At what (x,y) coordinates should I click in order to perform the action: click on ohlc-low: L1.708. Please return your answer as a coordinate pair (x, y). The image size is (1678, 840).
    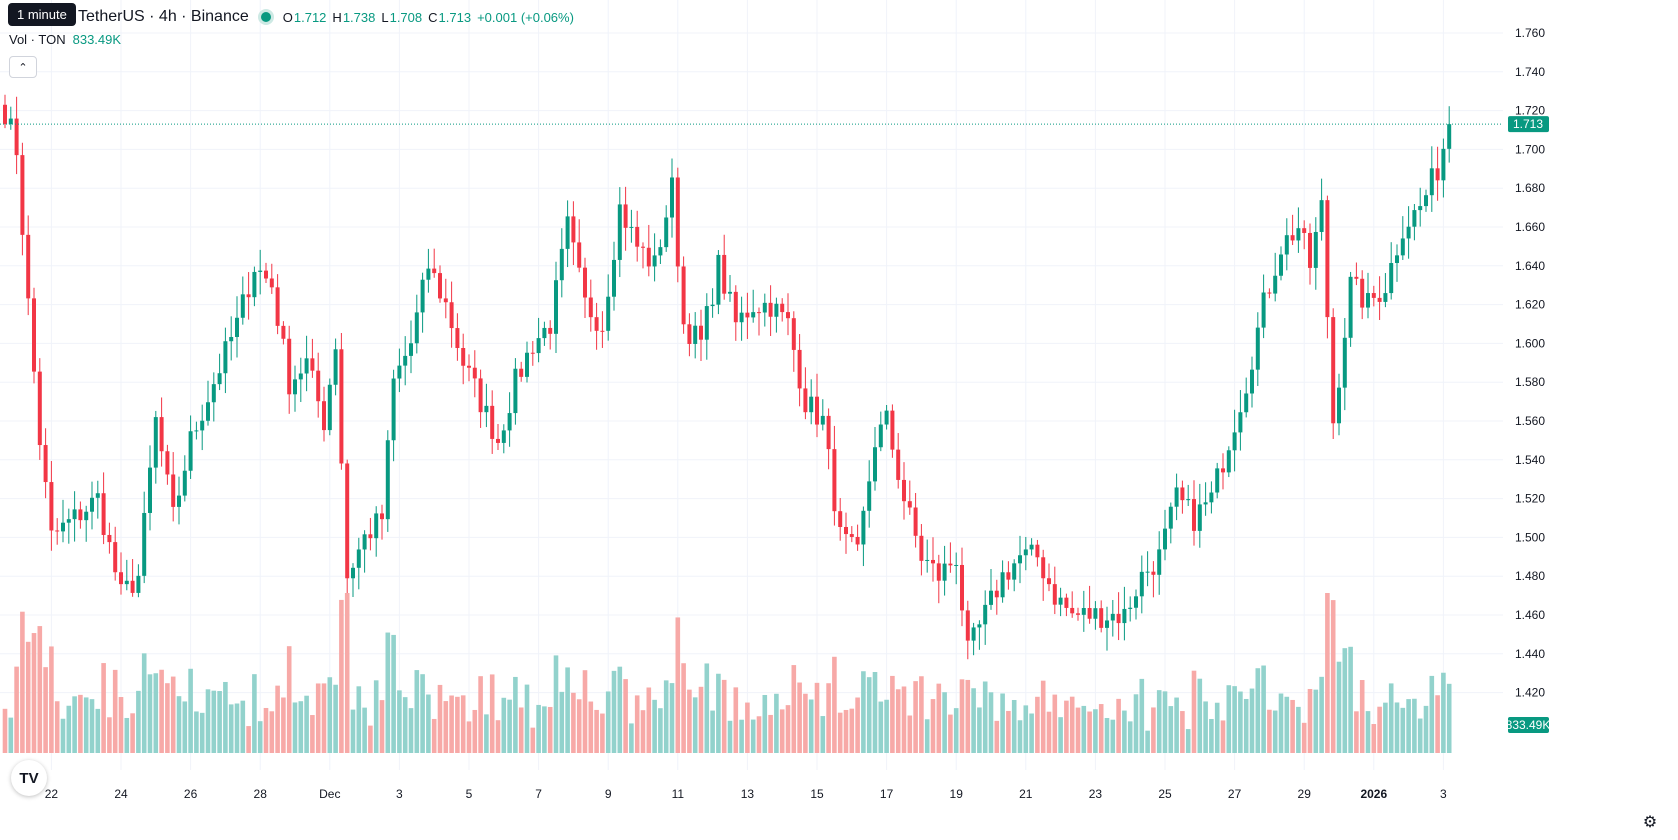
    Looking at the image, I should click on (402, 17).